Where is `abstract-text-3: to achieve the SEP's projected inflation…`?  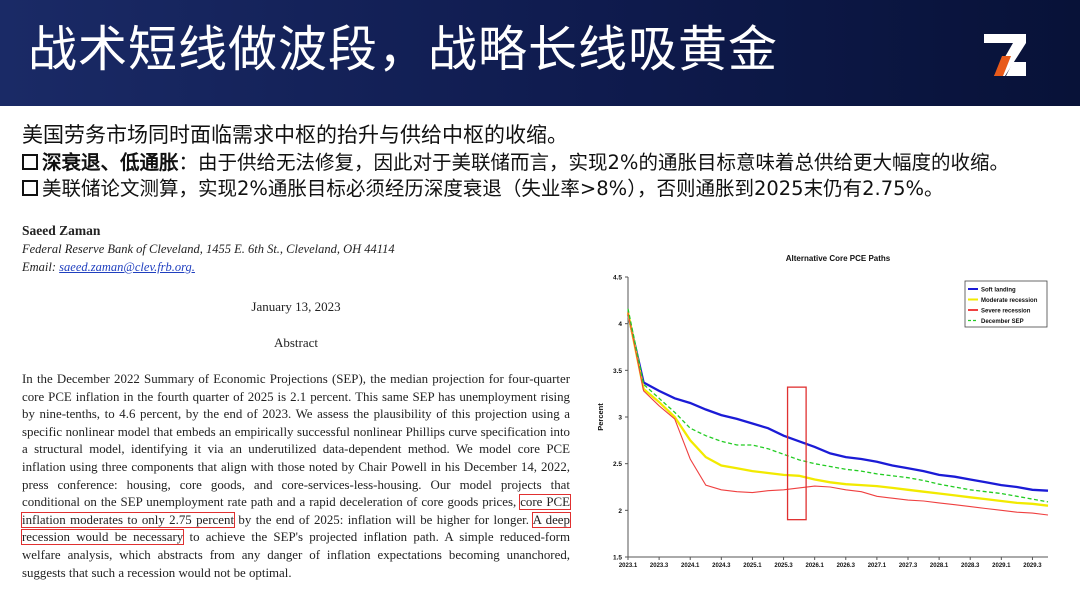 abstract-text-3: to achieve the SEP's projected inflation… is located at coordinates (296, 555).